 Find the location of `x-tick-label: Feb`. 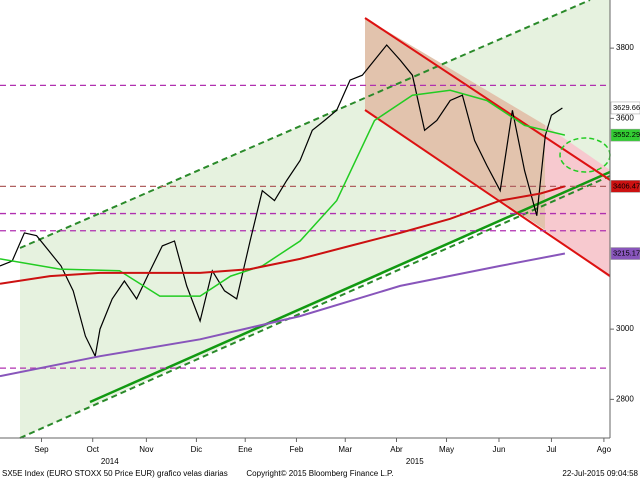

x-tick-label: Feb is located at coordinates (297, 449).